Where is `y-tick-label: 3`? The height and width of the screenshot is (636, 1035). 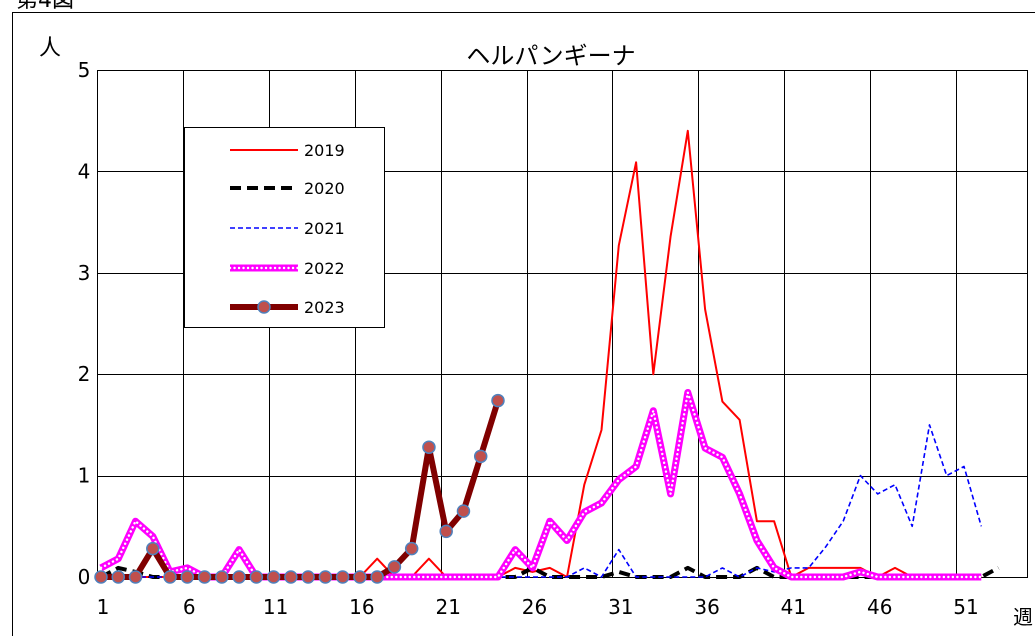 y-tick-label: 3 is located at coordinates (84, 273).